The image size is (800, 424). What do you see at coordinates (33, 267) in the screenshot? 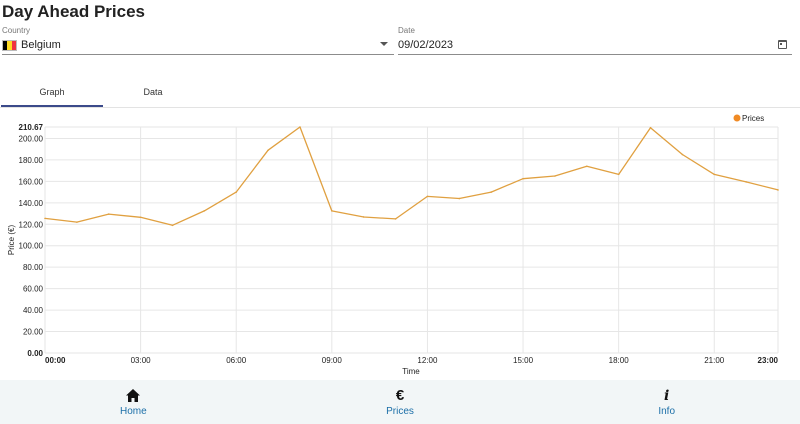
I see `y-tick-label: 80.00` at bounding box center [33, 267].